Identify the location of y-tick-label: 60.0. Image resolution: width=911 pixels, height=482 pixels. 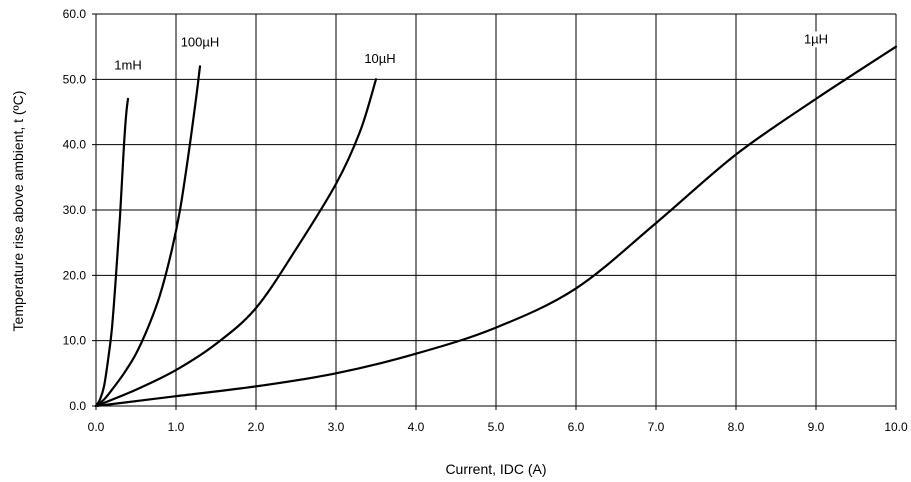
(75, 14).